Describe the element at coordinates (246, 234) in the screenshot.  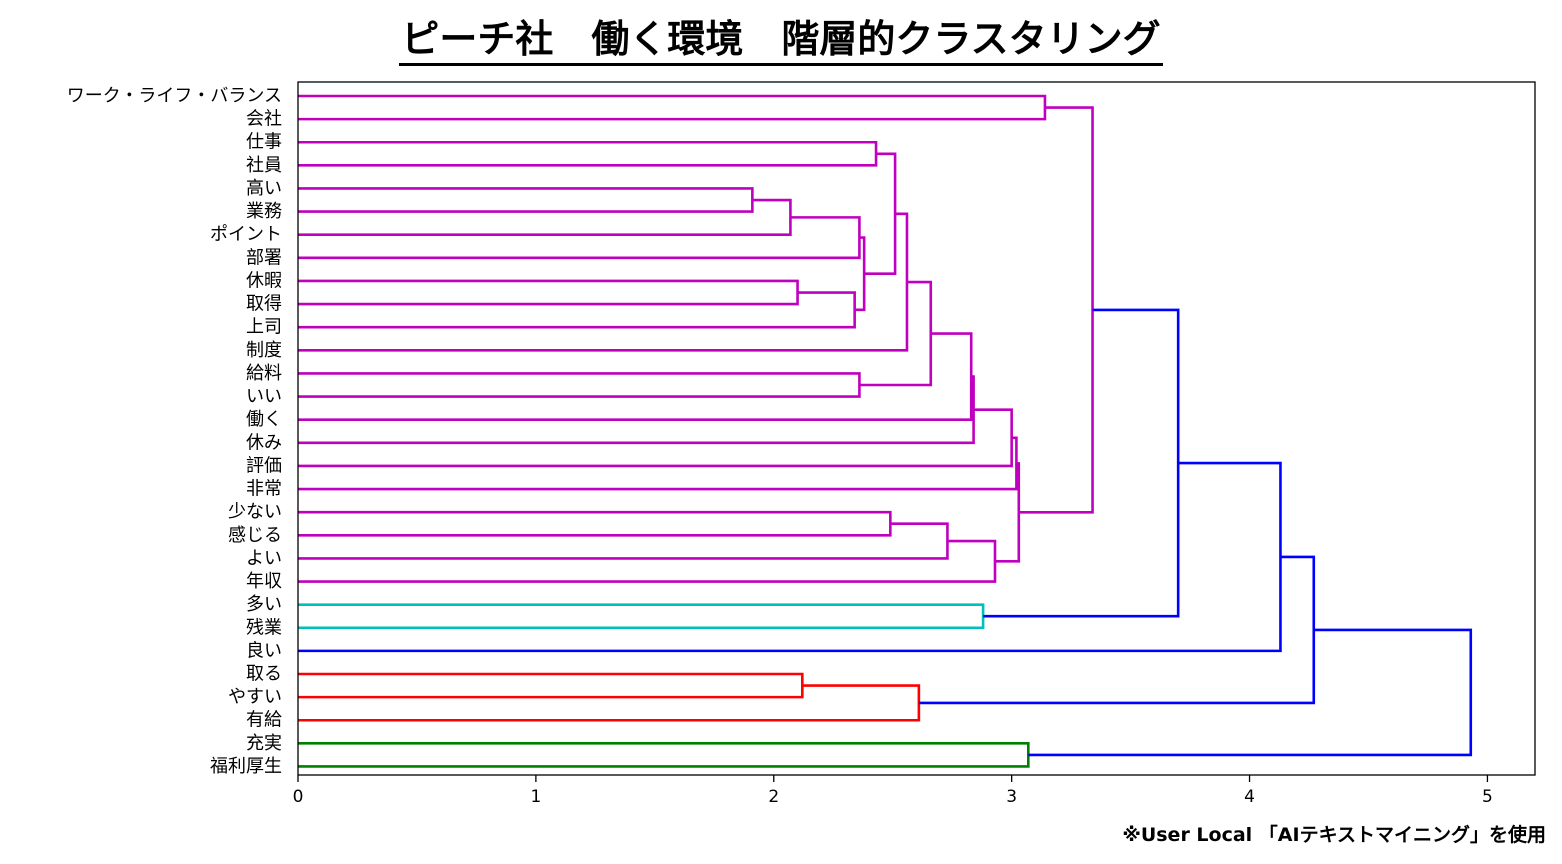
I see `leaf-label: ポイント` at that location.